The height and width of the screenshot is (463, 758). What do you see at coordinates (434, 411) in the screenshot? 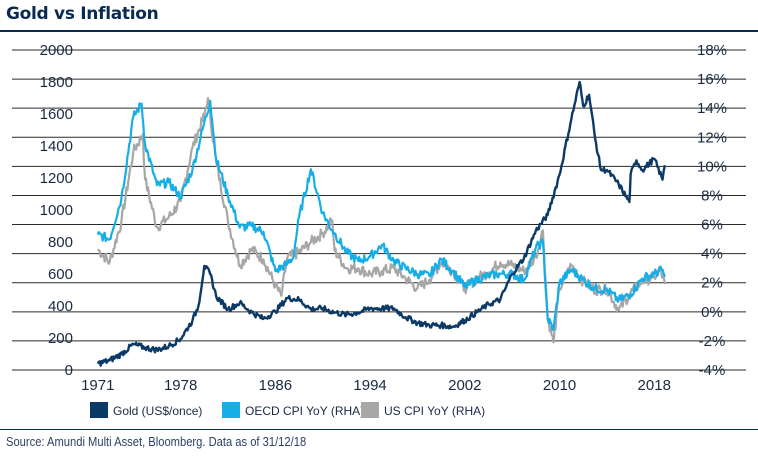
I see `legend-label: US CPI YoY (RHA)` at bounding box center [434, 411].